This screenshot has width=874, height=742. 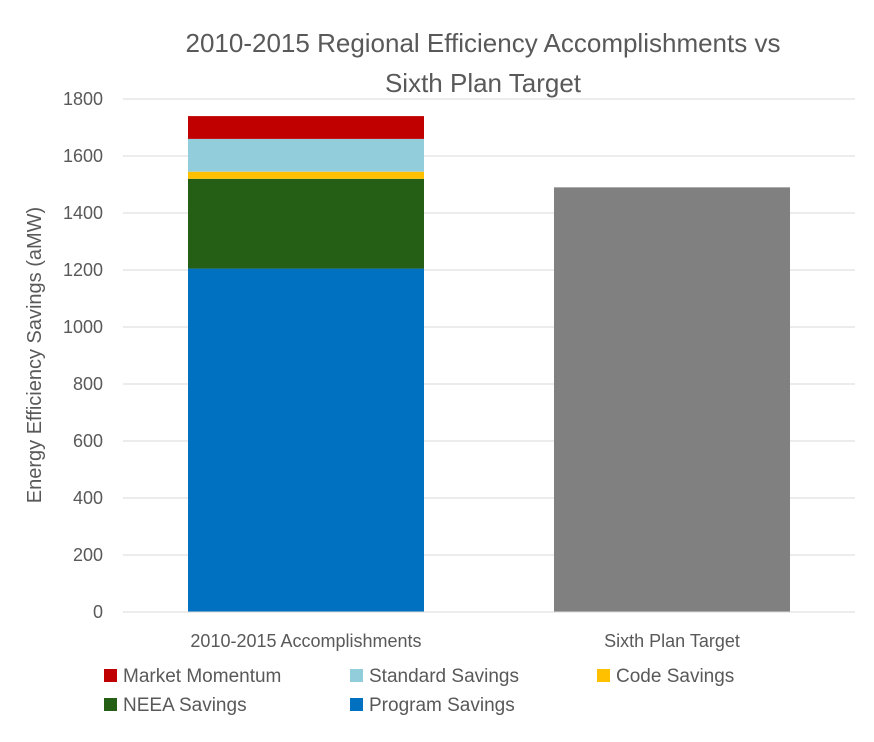 What do you see at coordinates (675, 676) in the screenshot?
I see `legend-label: Code Savings` at bounding box center [675, 676].